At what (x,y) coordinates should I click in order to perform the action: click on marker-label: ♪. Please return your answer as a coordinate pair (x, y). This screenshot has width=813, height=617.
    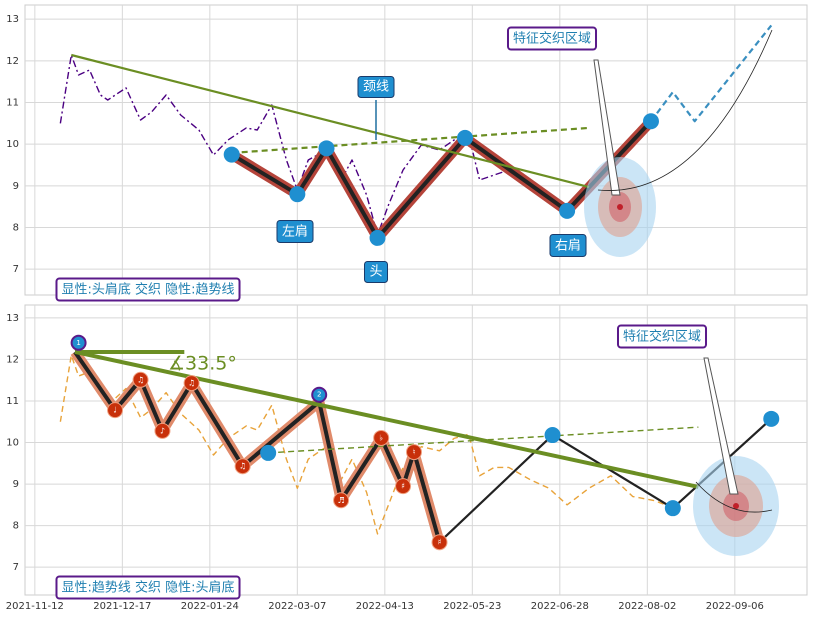
    Looking at the image, I should click on (162, 430).